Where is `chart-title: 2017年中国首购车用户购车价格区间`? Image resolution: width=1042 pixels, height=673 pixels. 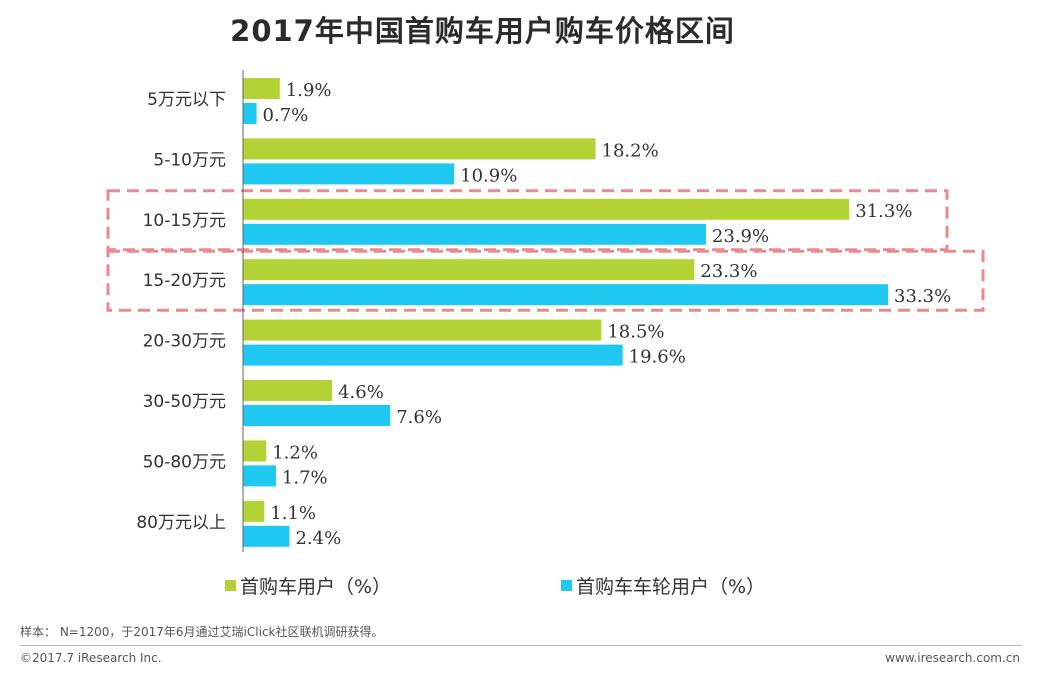
chart-title: 2017年中国首购车用户购车价格区间 is located at coordinates (482, 31).